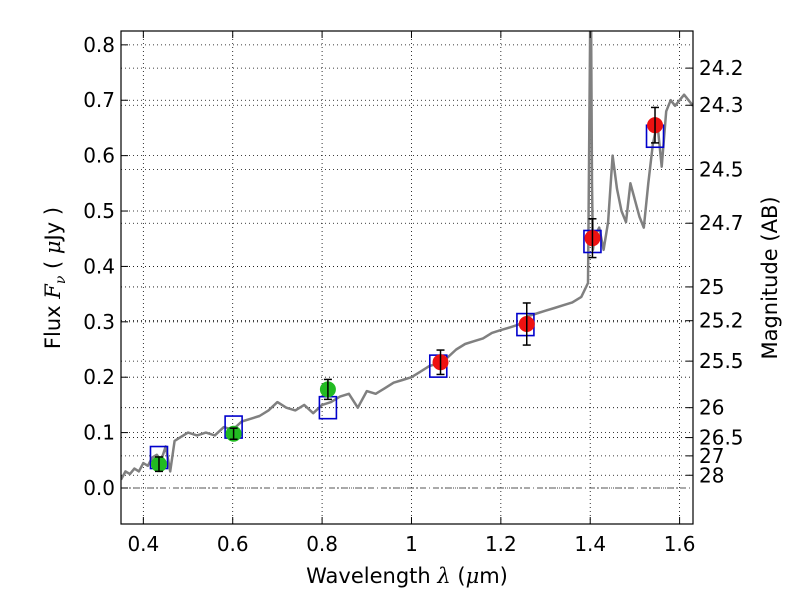  I want to click on magnitude-tick-label: 28, so click(711, 475).